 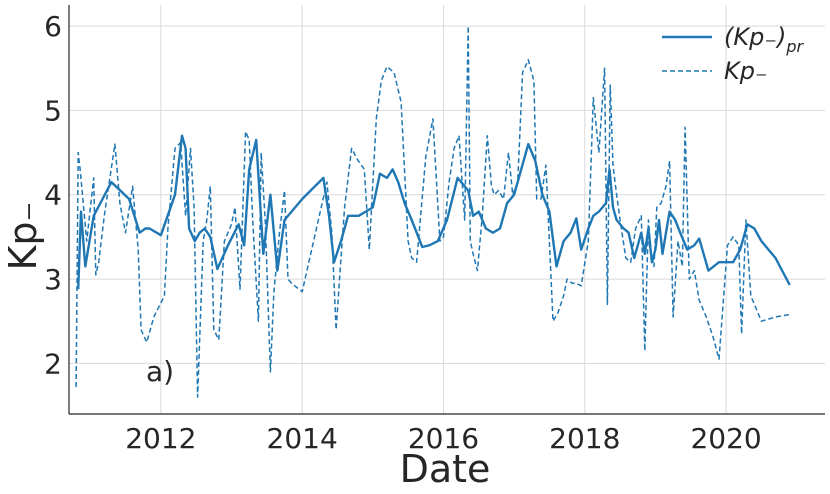 I want to click on legend-label: Kp₋, so click(x=746, y=71).